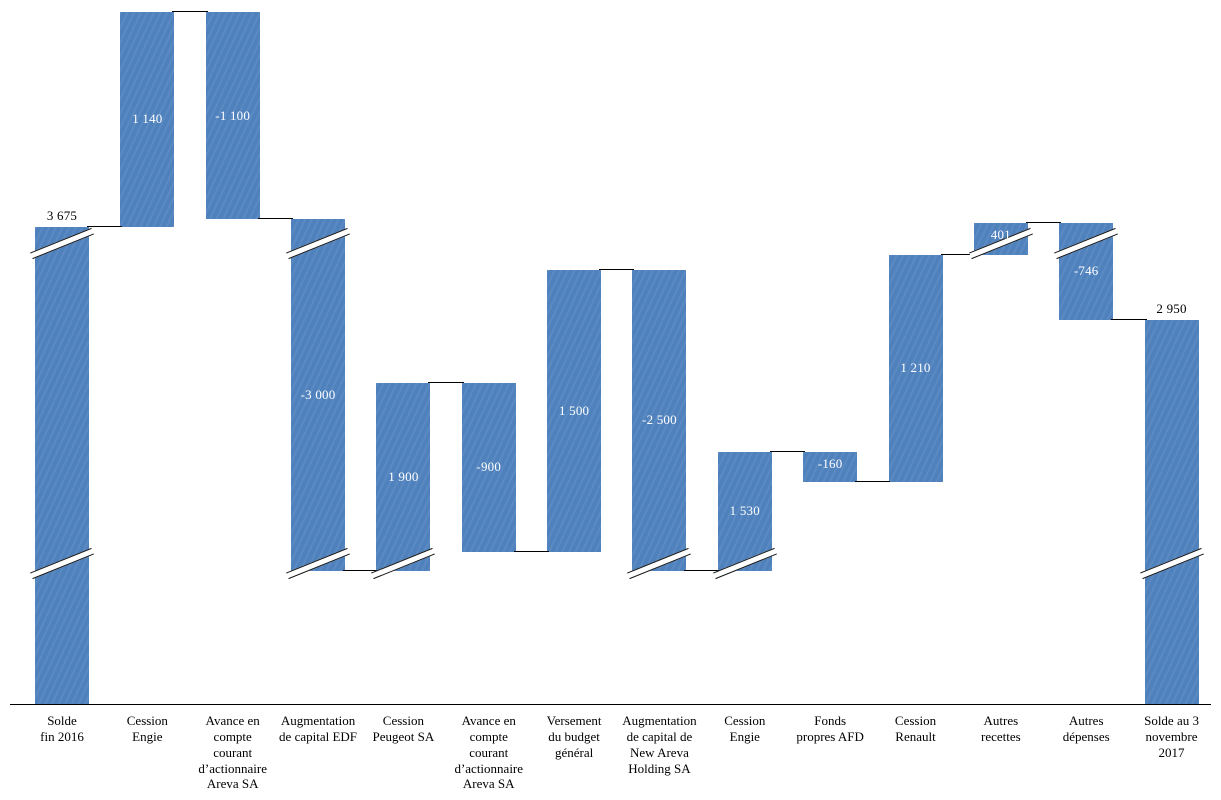  I want to click on bar-value-label: -3 000, so click(318, 394).